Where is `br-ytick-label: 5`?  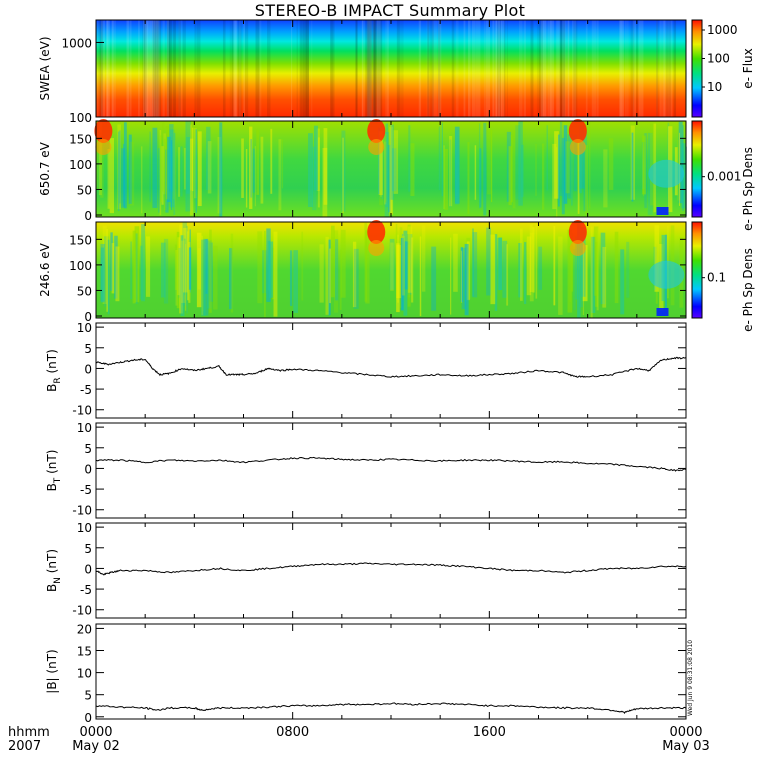
br-ytick-label: 5 is located at coordinates (88, 349).